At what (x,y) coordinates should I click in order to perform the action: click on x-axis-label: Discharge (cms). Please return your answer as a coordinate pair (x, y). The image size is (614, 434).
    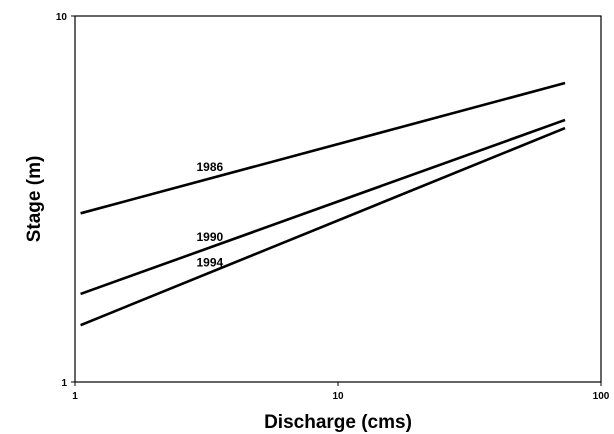
    Looking at the image, I should click on (338, 422).